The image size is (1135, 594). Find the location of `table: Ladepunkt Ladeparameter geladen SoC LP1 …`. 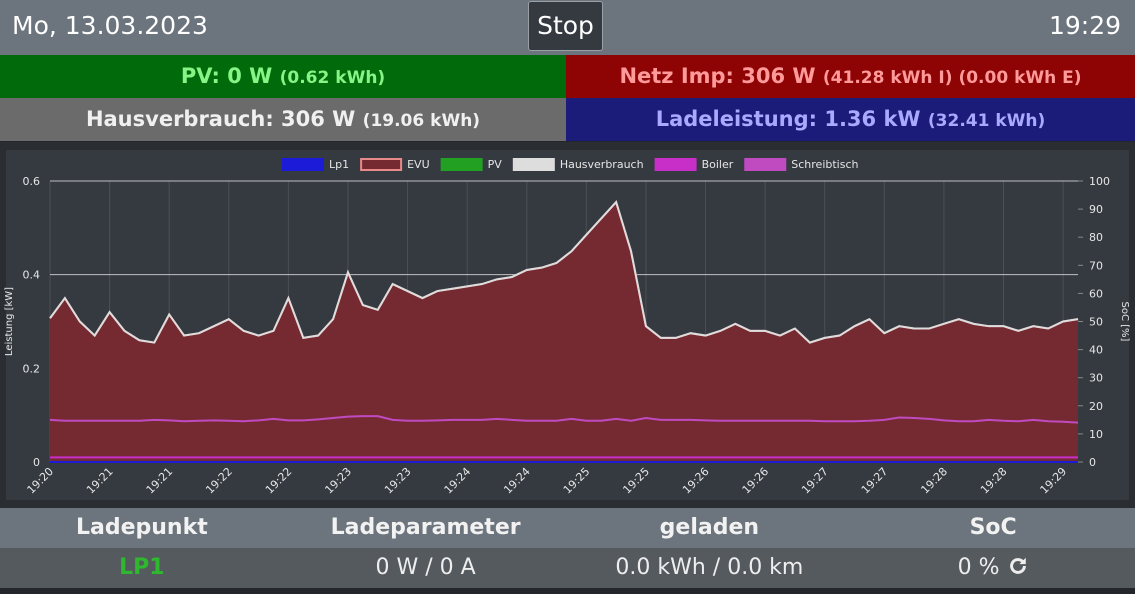

table: Ladepunkt Ladeparameter geladen SoC LP1 … is located at coordinates (567, 548).